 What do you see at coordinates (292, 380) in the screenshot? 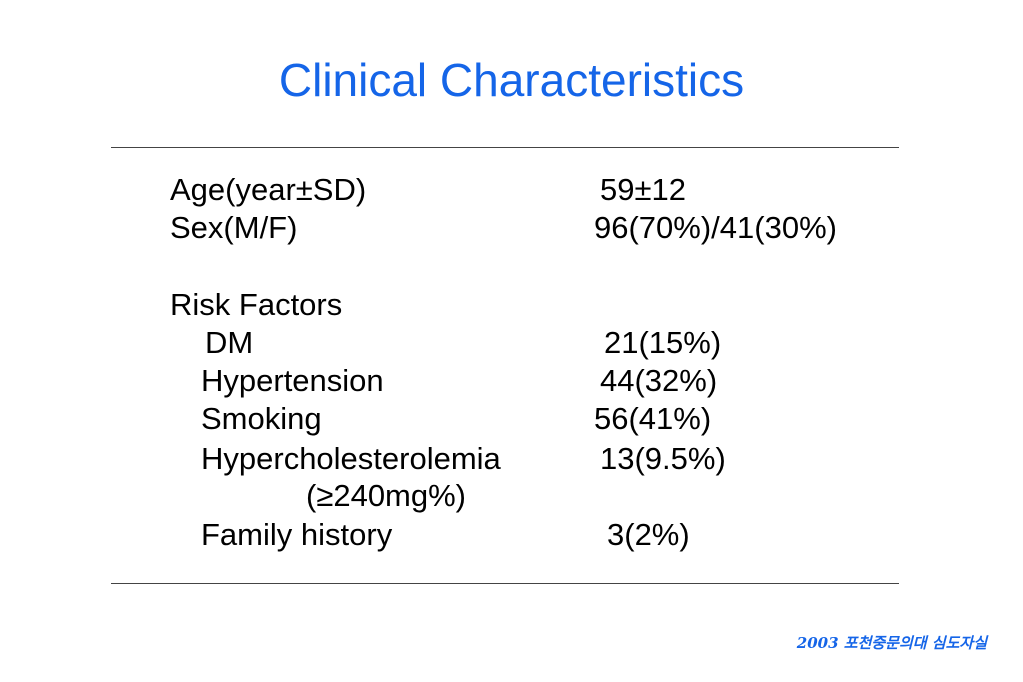
I see `hypertension-label: Hypertension` at bounding box center [292, 380].